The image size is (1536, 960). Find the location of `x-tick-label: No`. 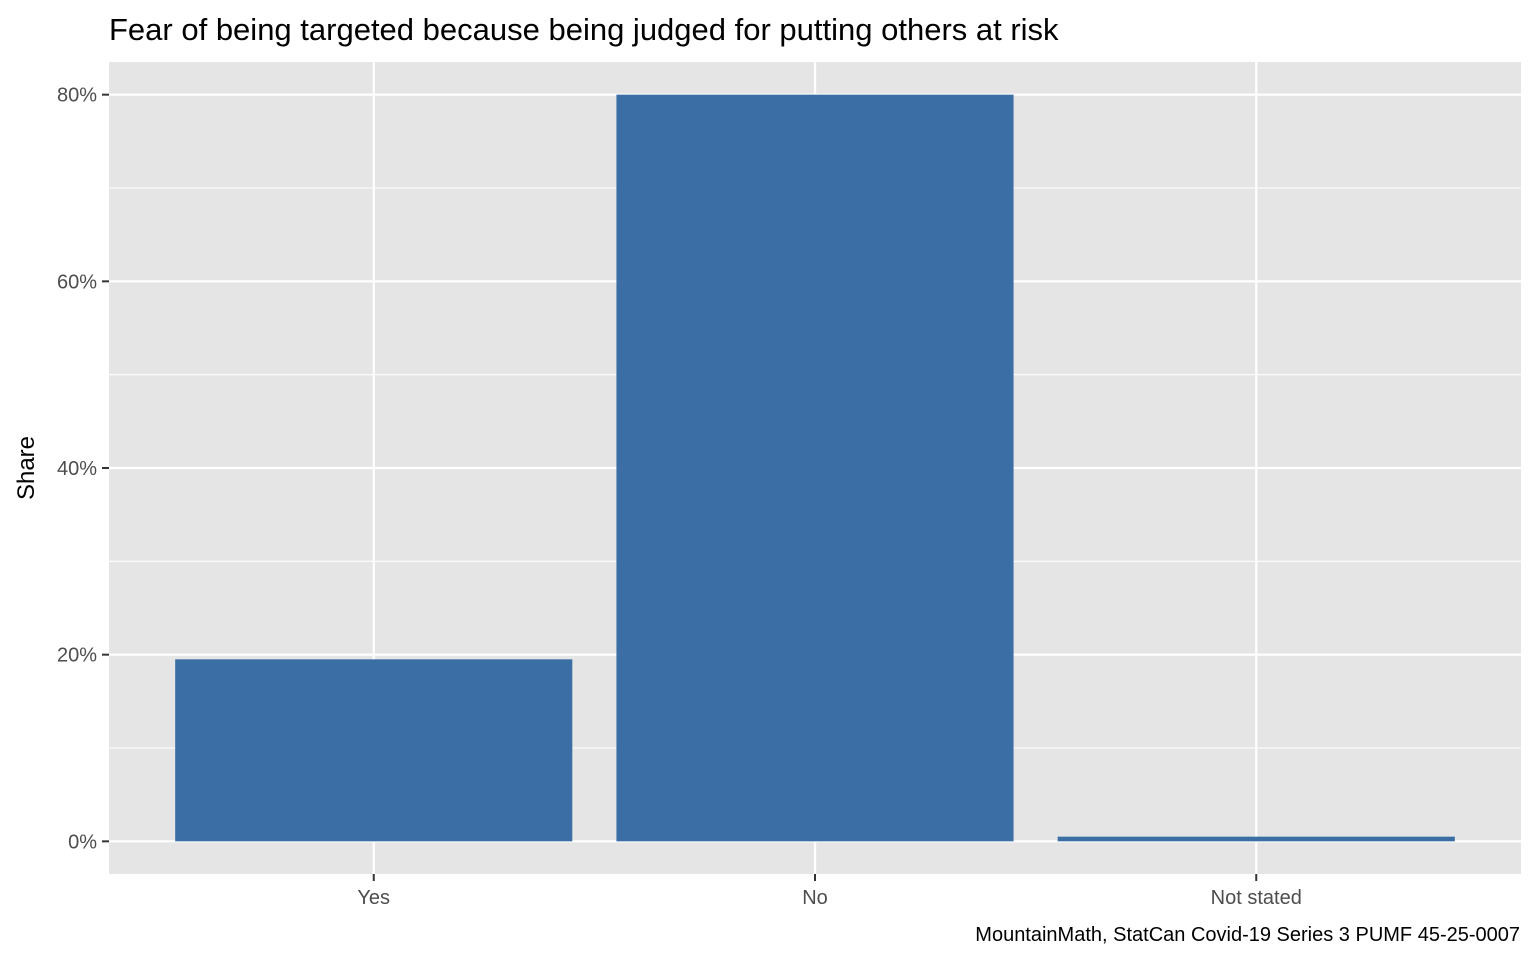

x-tick-label: No is located at coordinates (815, 898).